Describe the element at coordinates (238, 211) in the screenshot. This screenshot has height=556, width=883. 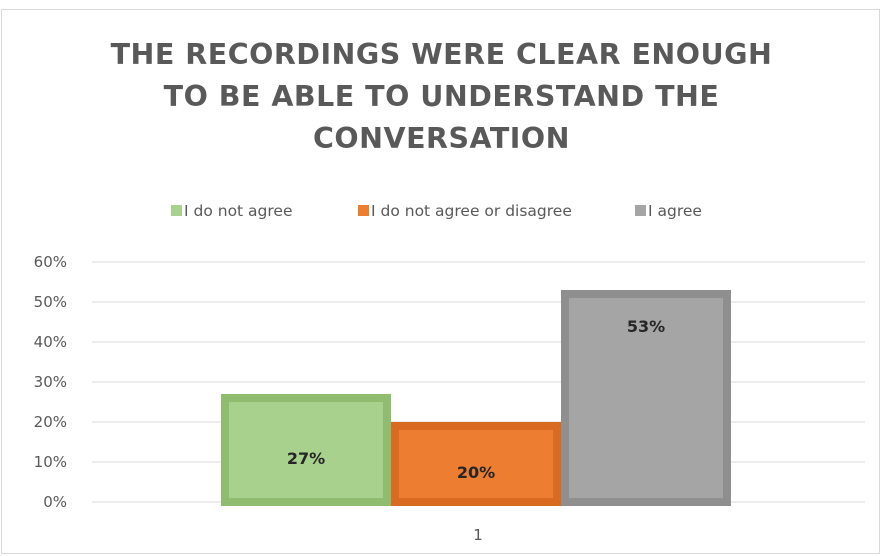
I see `legend-label: I do not agree` at that location.